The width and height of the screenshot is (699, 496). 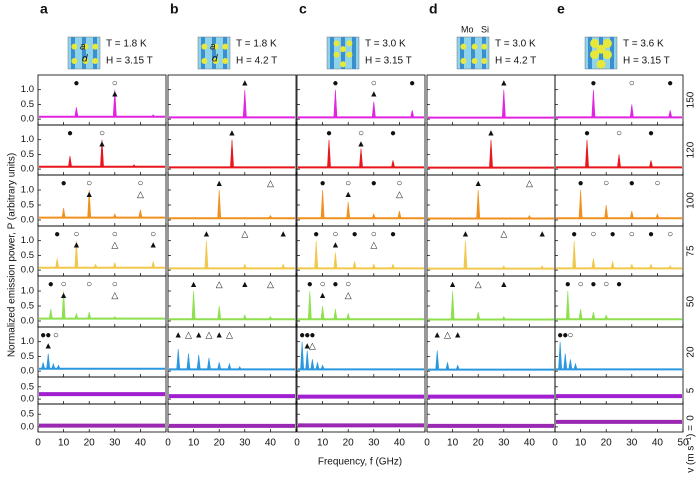 What do you see at coordinates (691, 251) in the screenshot?
I see `row-velocity-label: 75` at bounding box center [691, 251].